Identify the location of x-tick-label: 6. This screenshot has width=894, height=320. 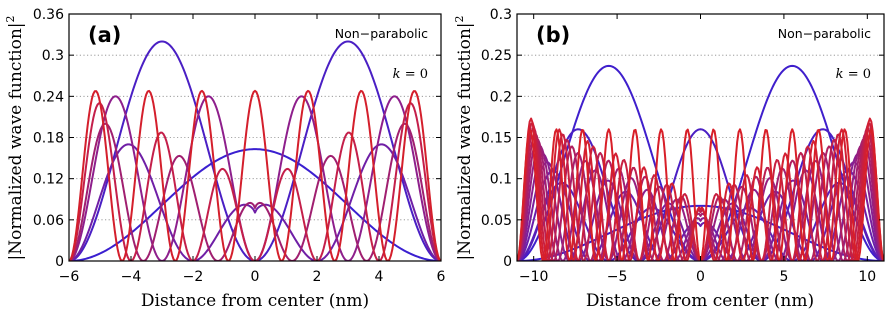
(441, 277).